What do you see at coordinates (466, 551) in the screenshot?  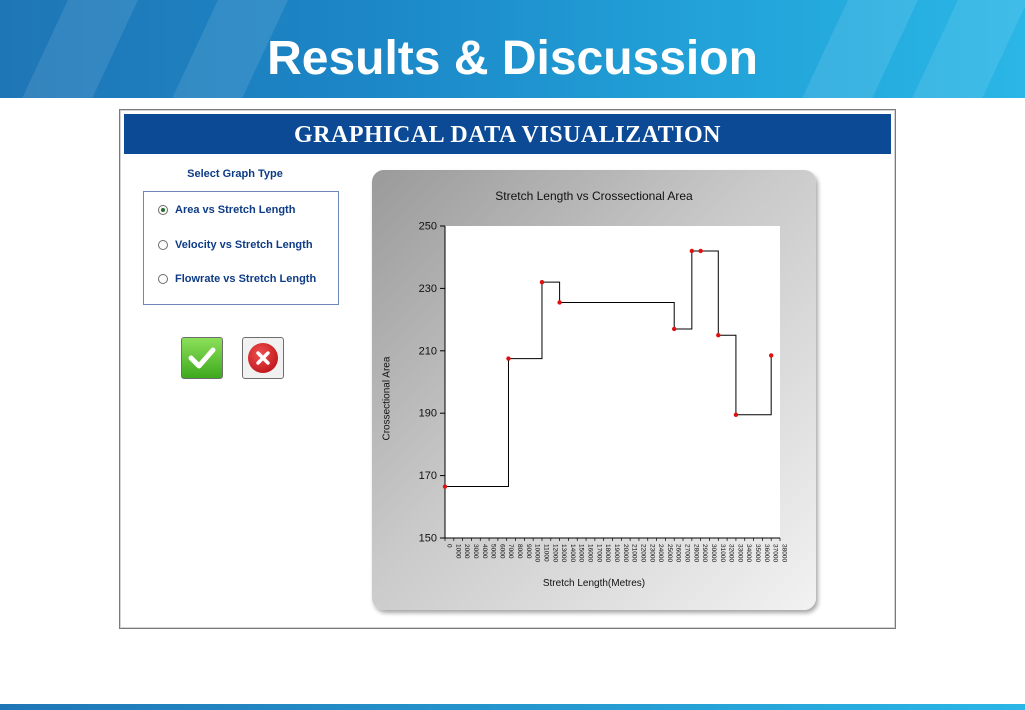 I see `x-tick-label: 2000` at bounding box center [466, 551].